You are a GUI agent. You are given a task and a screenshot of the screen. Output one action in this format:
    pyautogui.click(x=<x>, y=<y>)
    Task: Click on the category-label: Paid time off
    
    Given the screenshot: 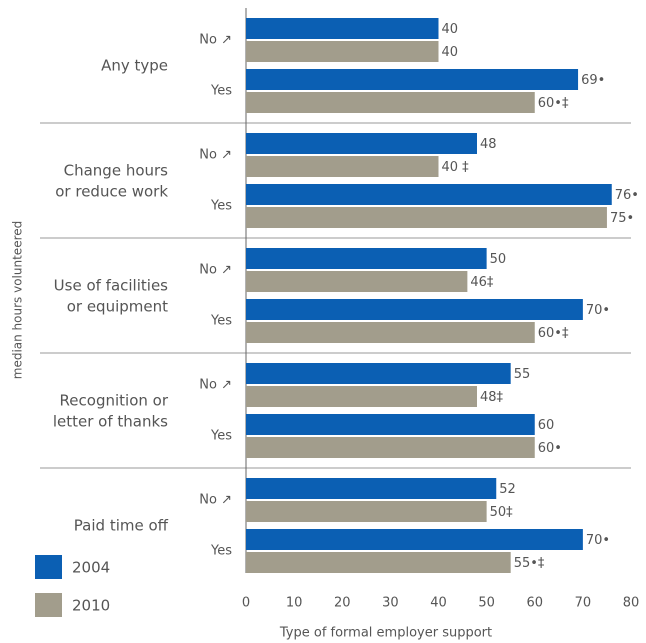 What is the action you would take?
    pyautogui.click(x=121, y=525)
    